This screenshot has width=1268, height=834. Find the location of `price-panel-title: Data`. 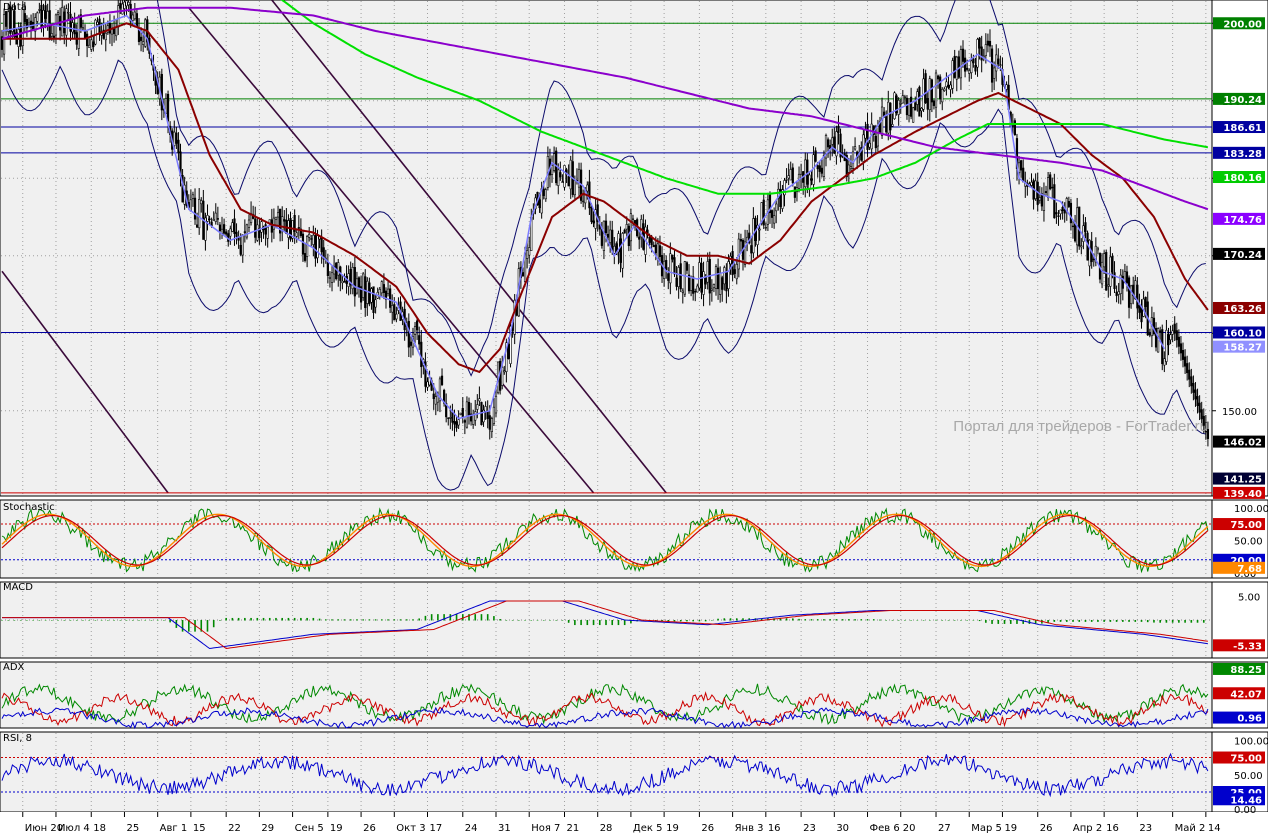

price-panel-title: Data is located at coordinates (15, 7).